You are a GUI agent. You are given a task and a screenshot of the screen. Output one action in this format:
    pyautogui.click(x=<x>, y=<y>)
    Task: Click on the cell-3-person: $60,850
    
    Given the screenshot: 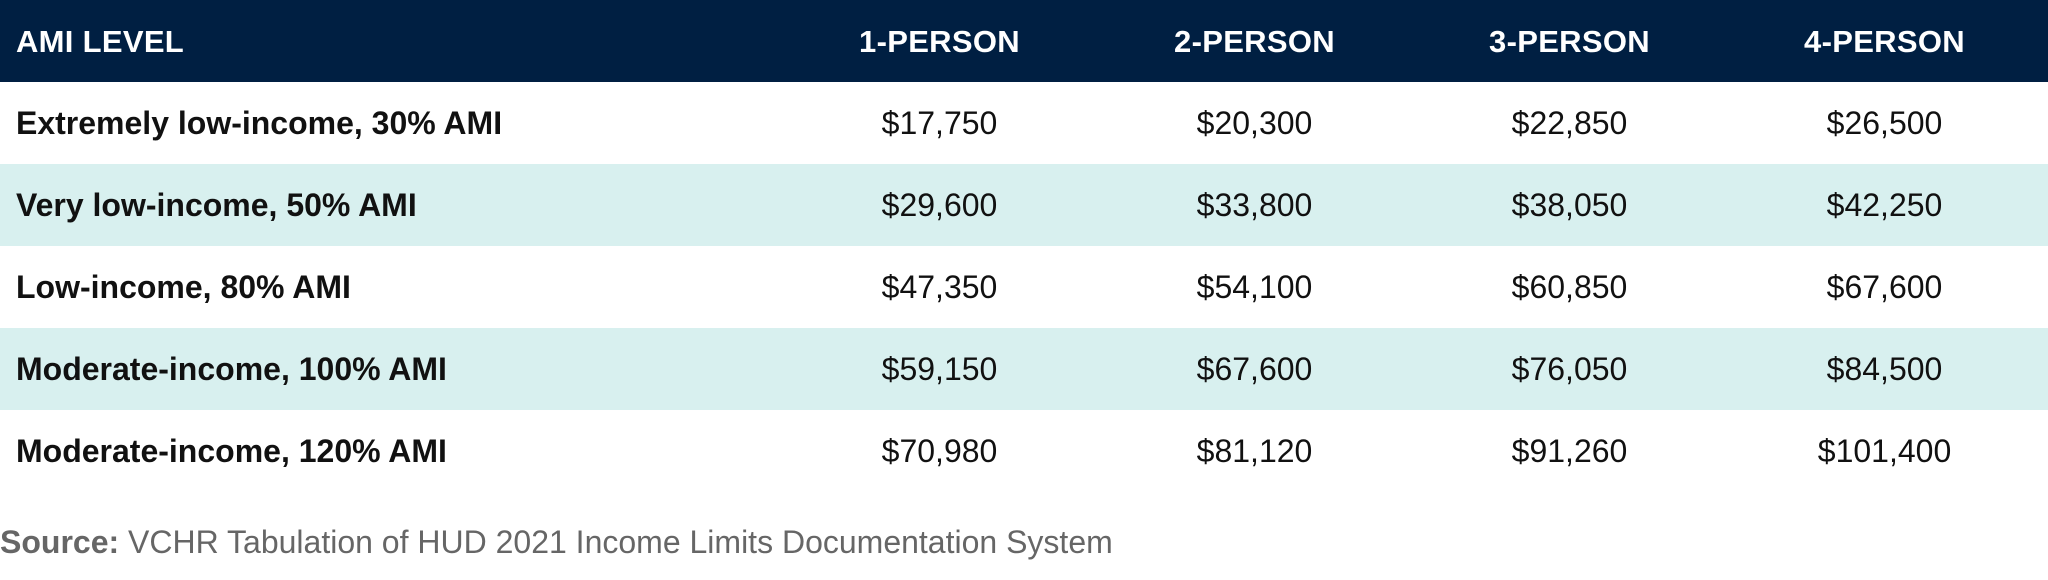 What is the action you would take?
    pyautogui.click(x=1569, y=287)
    